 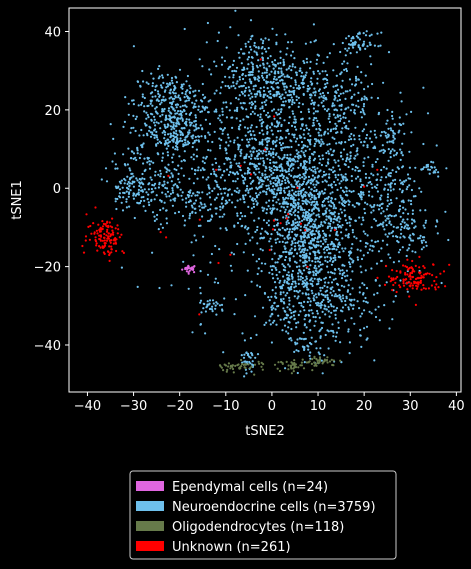 I want to click on x-tick-label: −10, so click(x=225, y=406).